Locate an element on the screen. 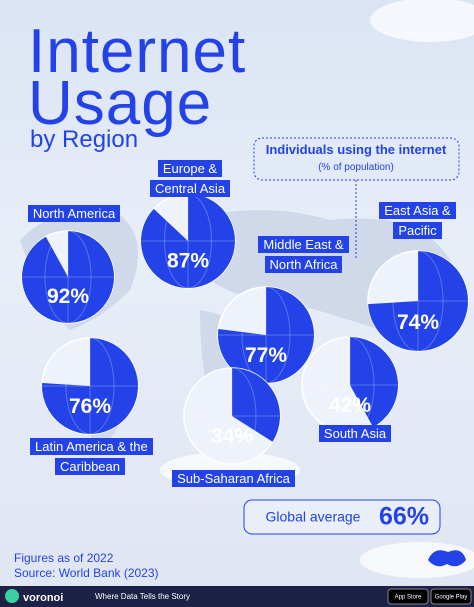  app-store-badge is located at coordinates (408, 596).